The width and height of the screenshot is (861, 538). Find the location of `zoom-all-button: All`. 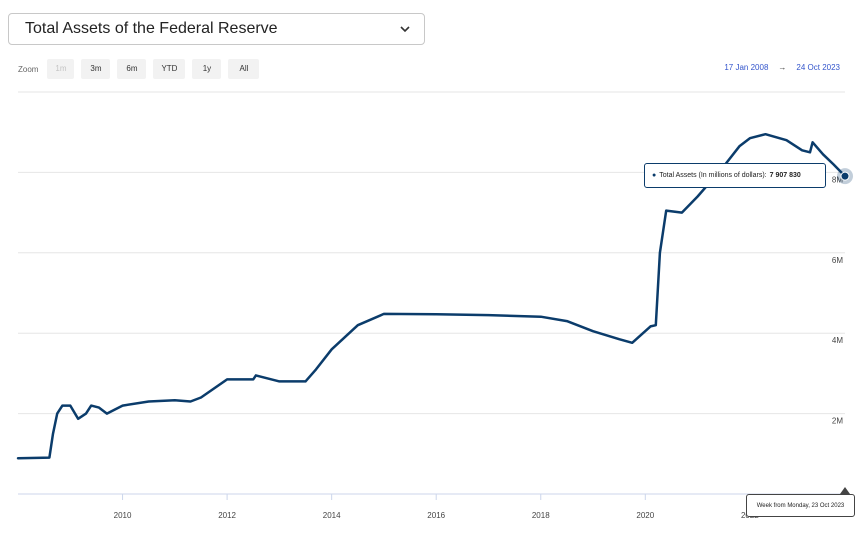

zoom-all-button: All is located at coordinates (244, 69).